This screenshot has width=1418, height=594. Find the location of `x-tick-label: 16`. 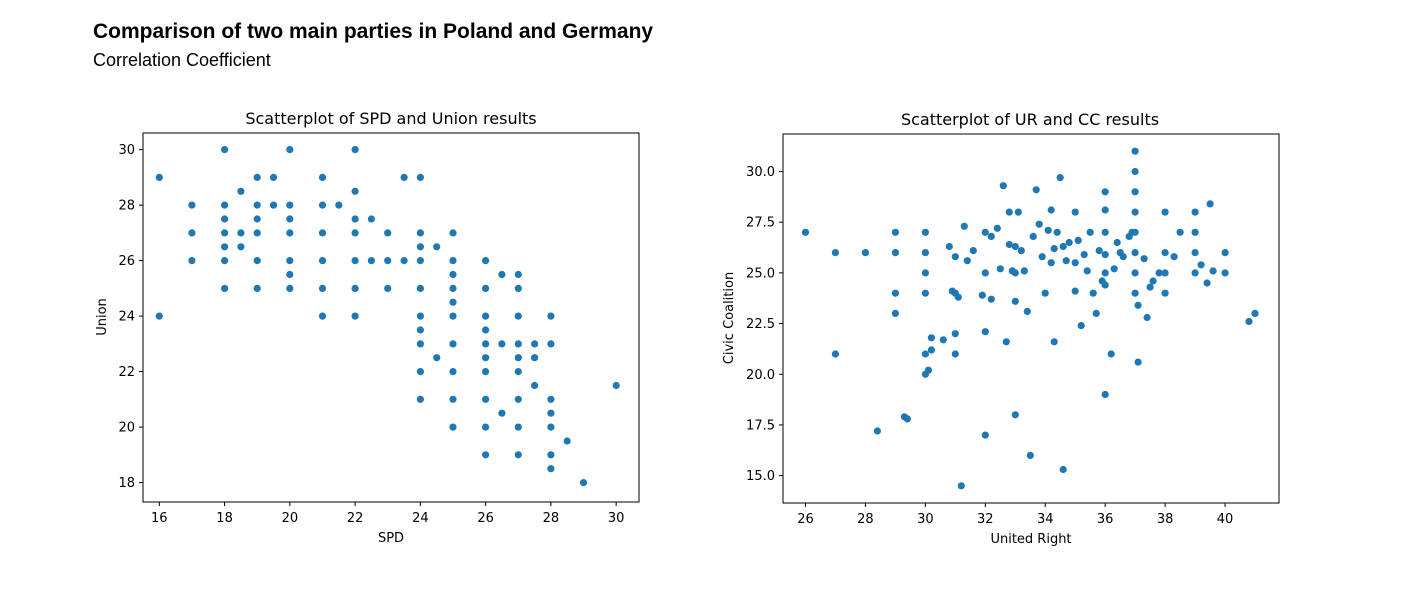

x-tick-label: 16 is located at coordinates (159, 518).